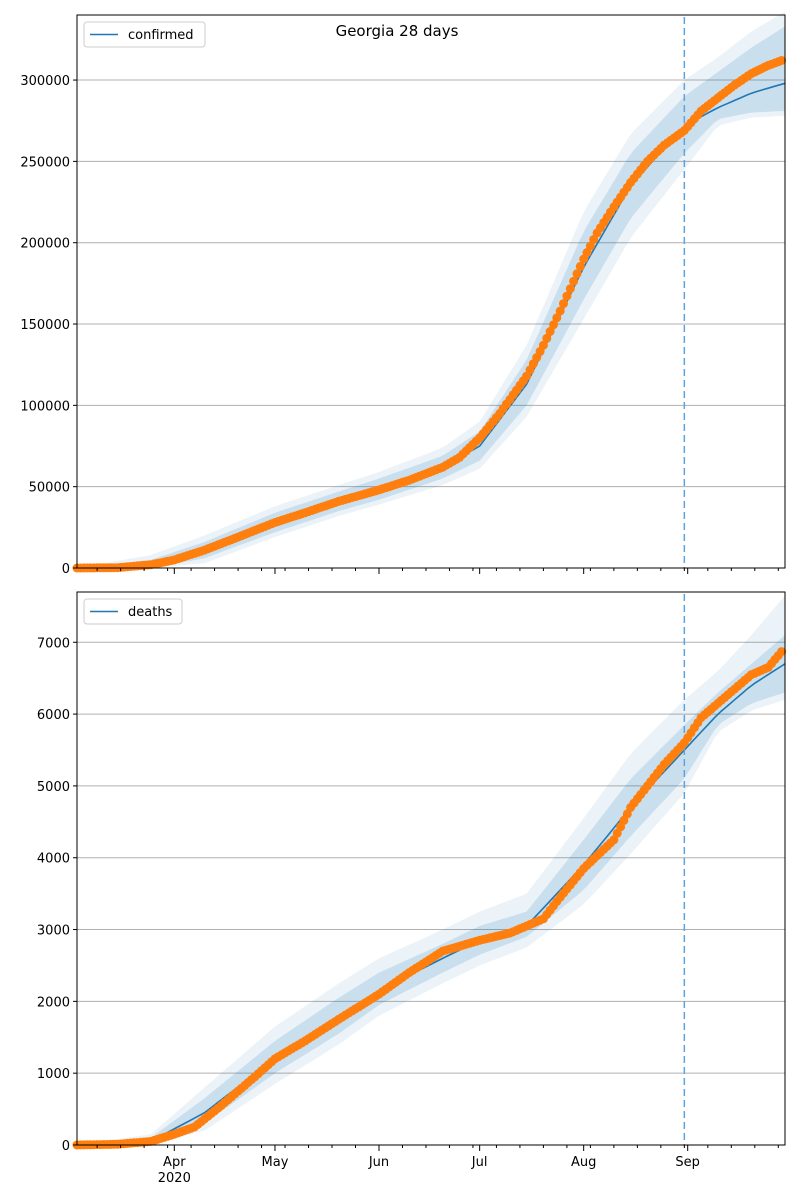 The width and height of the screenshot is (800, 1200). Describe the element at coordinates (53, 715) in the screenshot. I see `y-tick-label: 6000` at that location.